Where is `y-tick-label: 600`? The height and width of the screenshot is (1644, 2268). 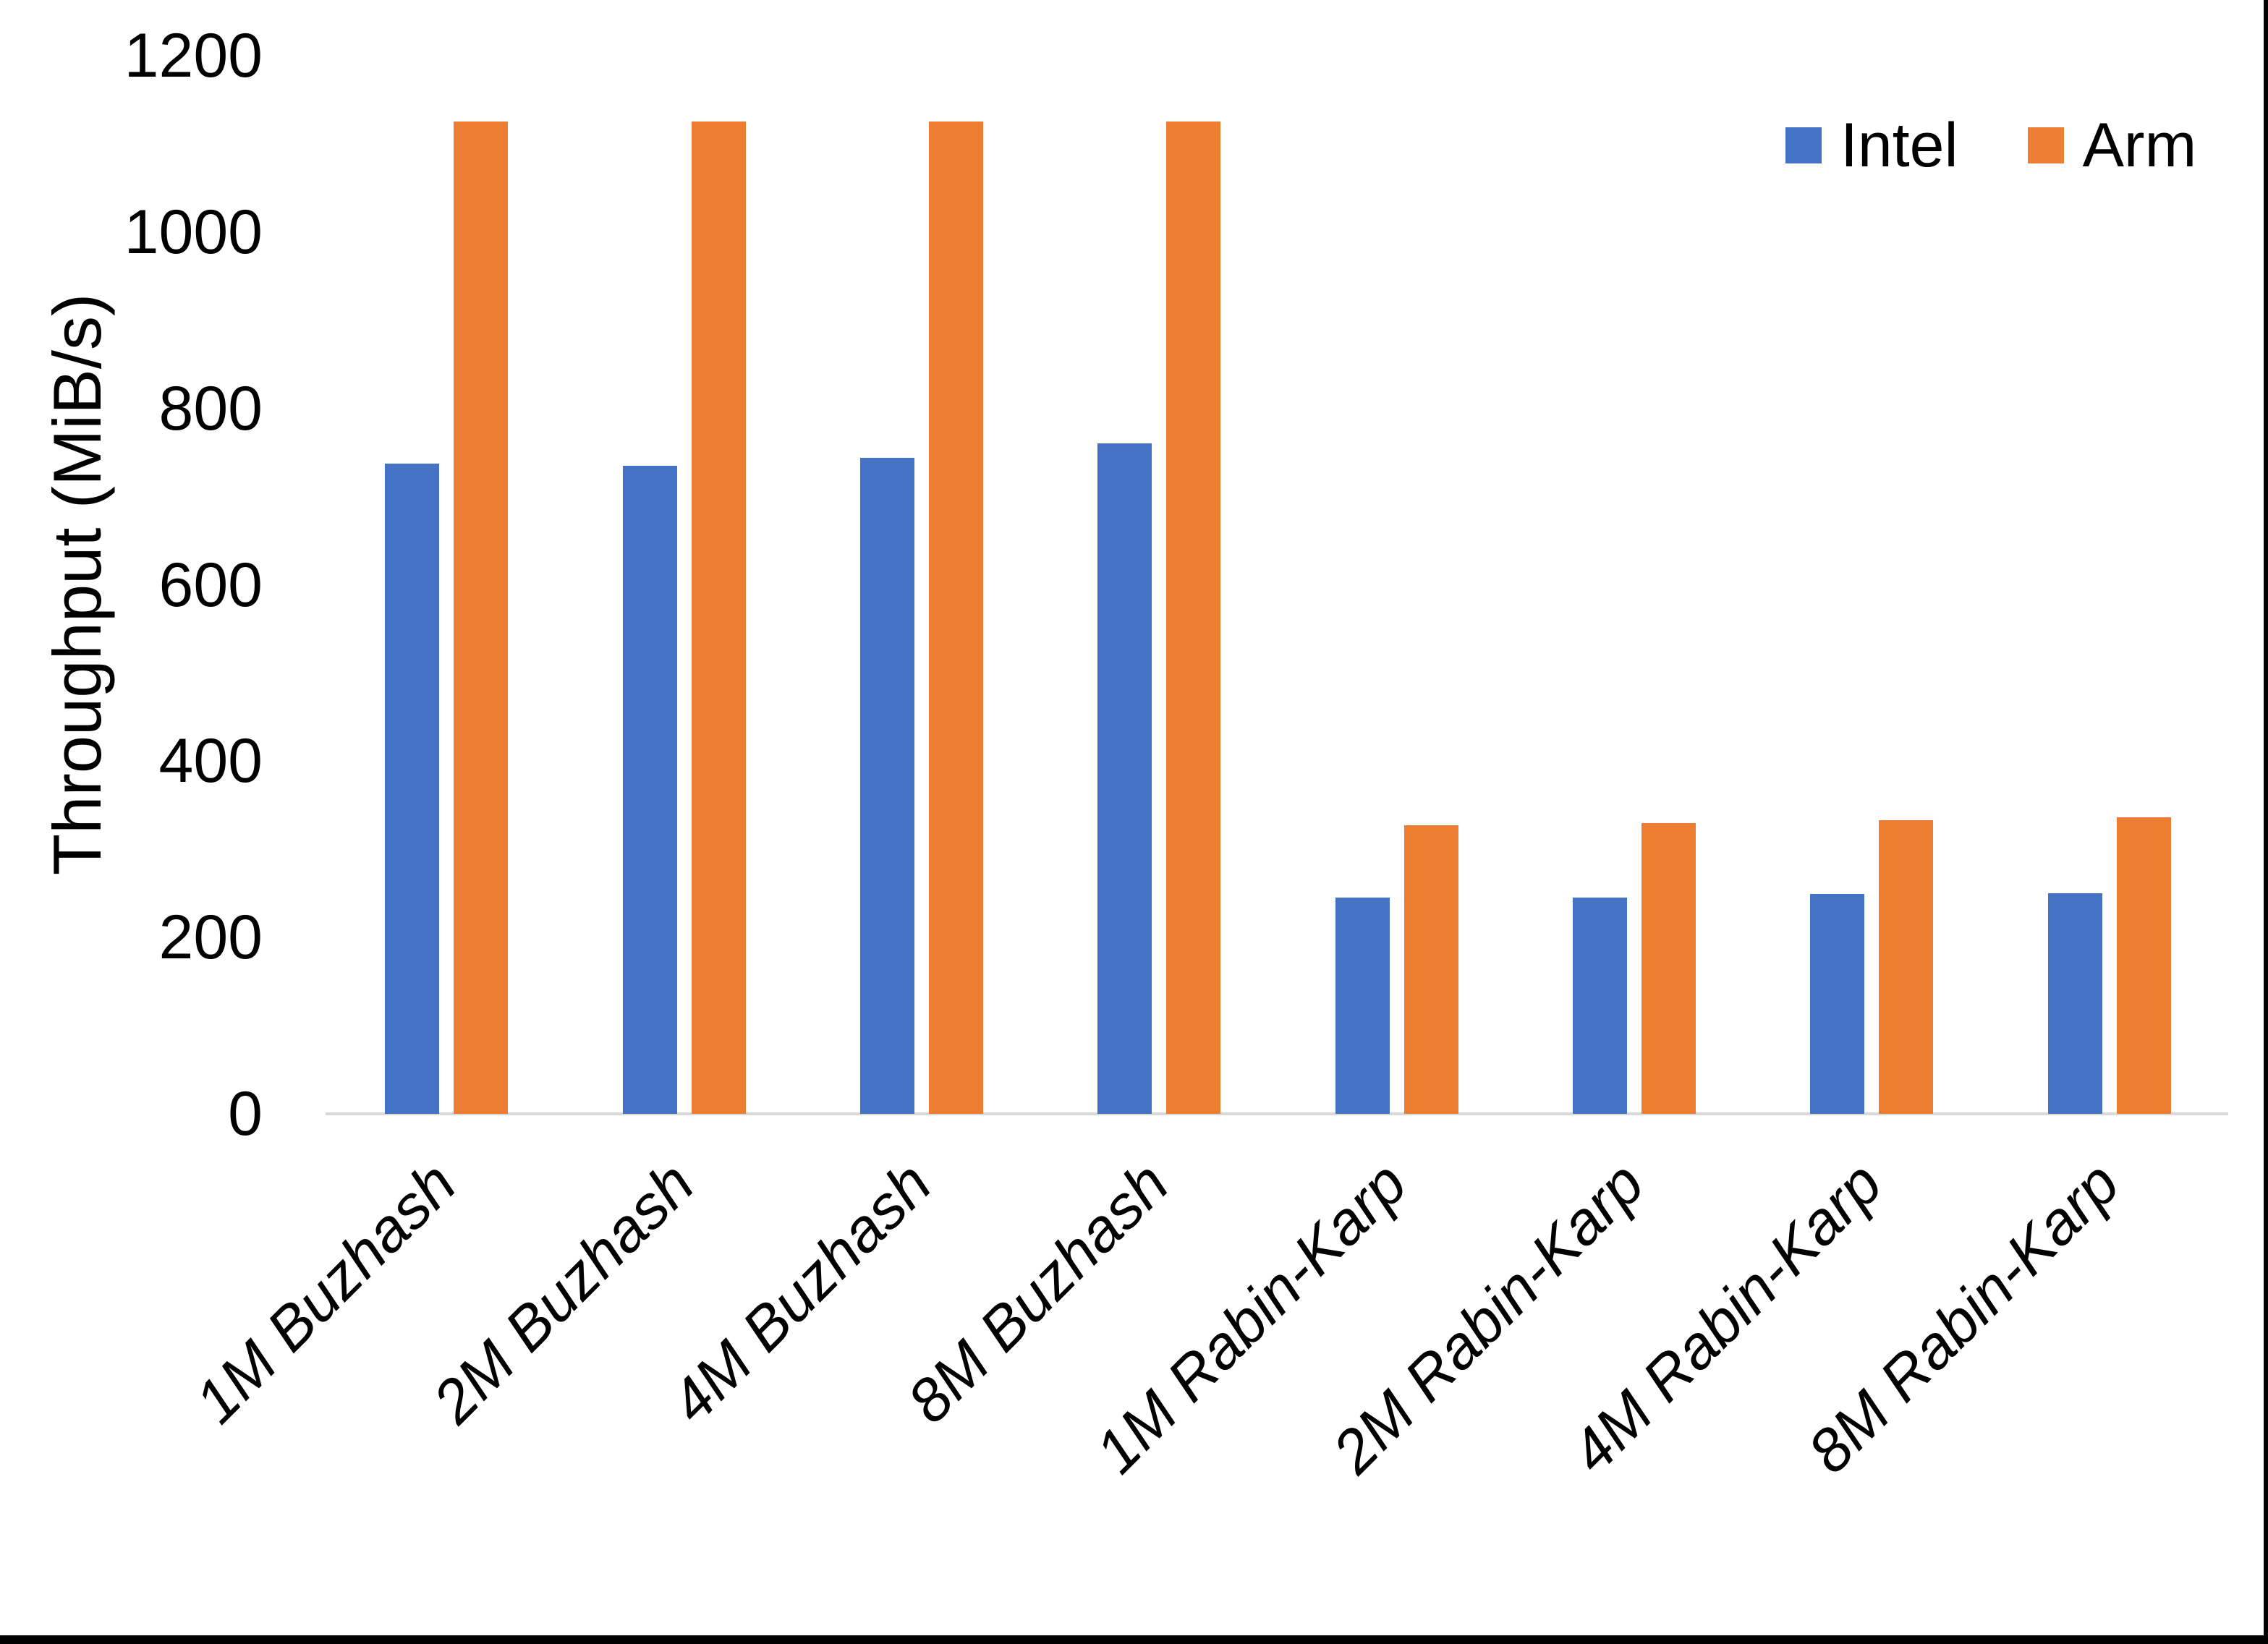 y-tick-label: 600 is located at coordinates (210, 585).